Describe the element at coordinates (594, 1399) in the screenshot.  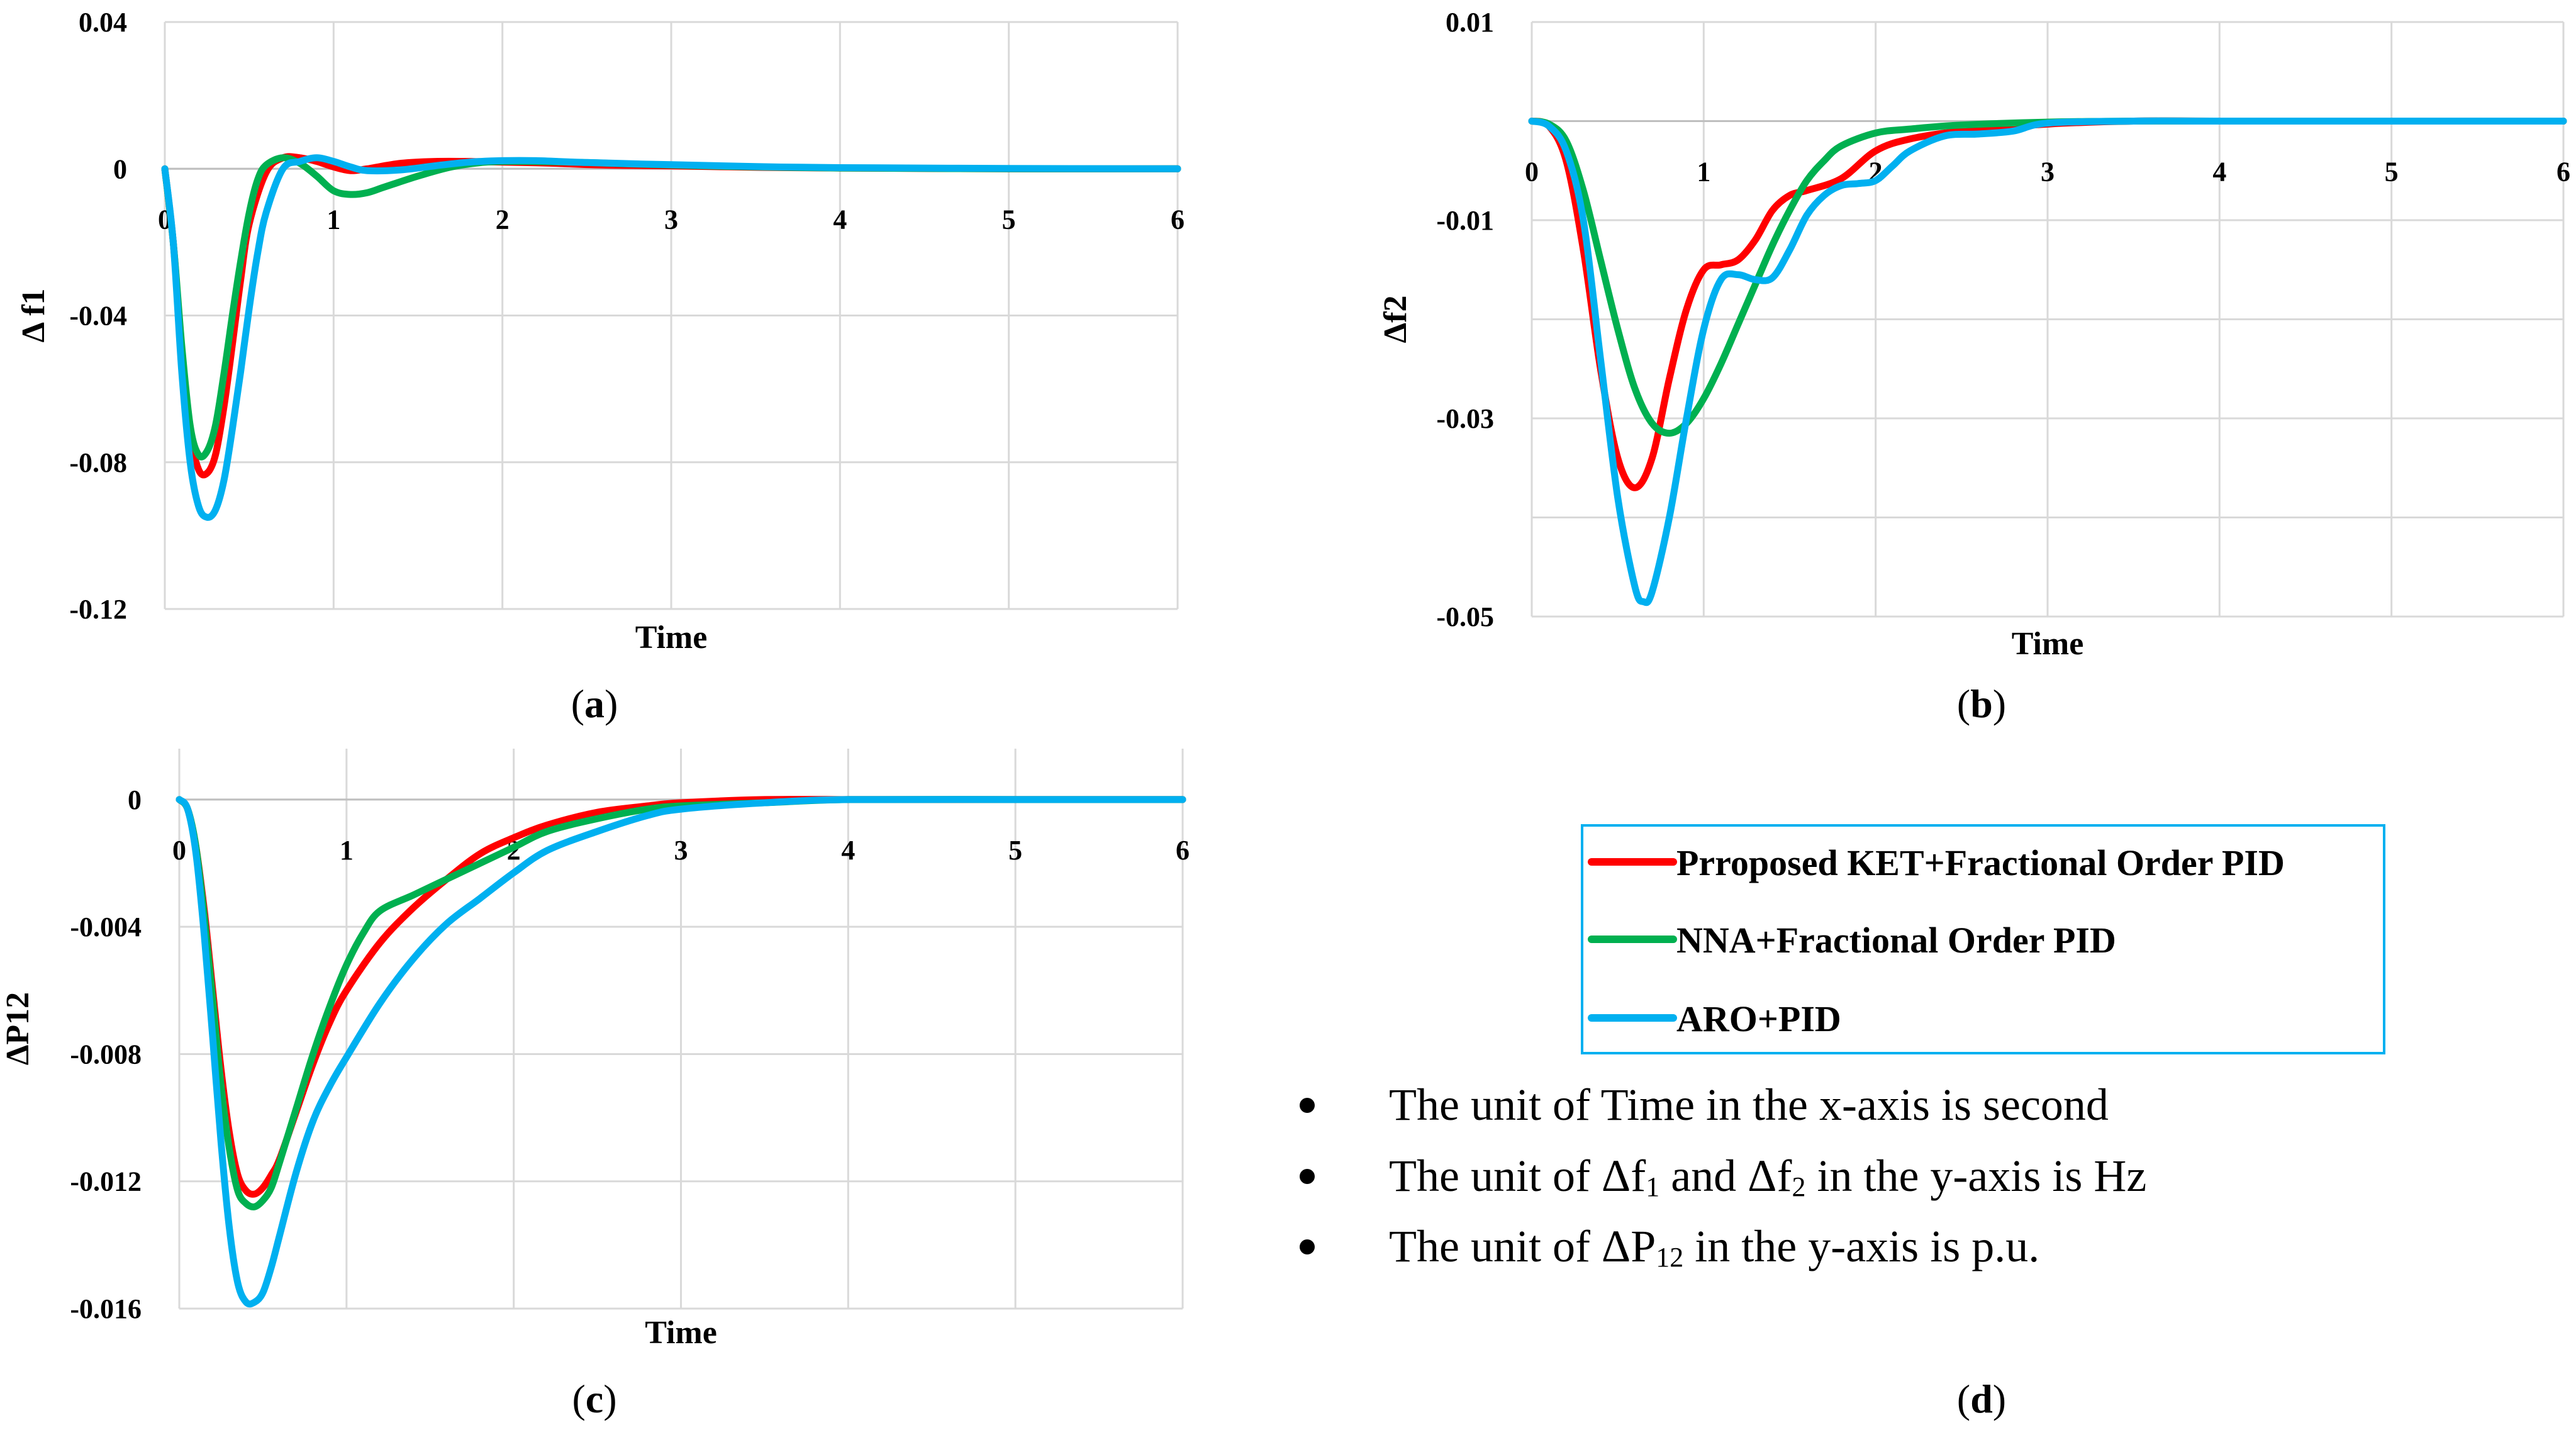
I see `caption-c: (c)` at that location.